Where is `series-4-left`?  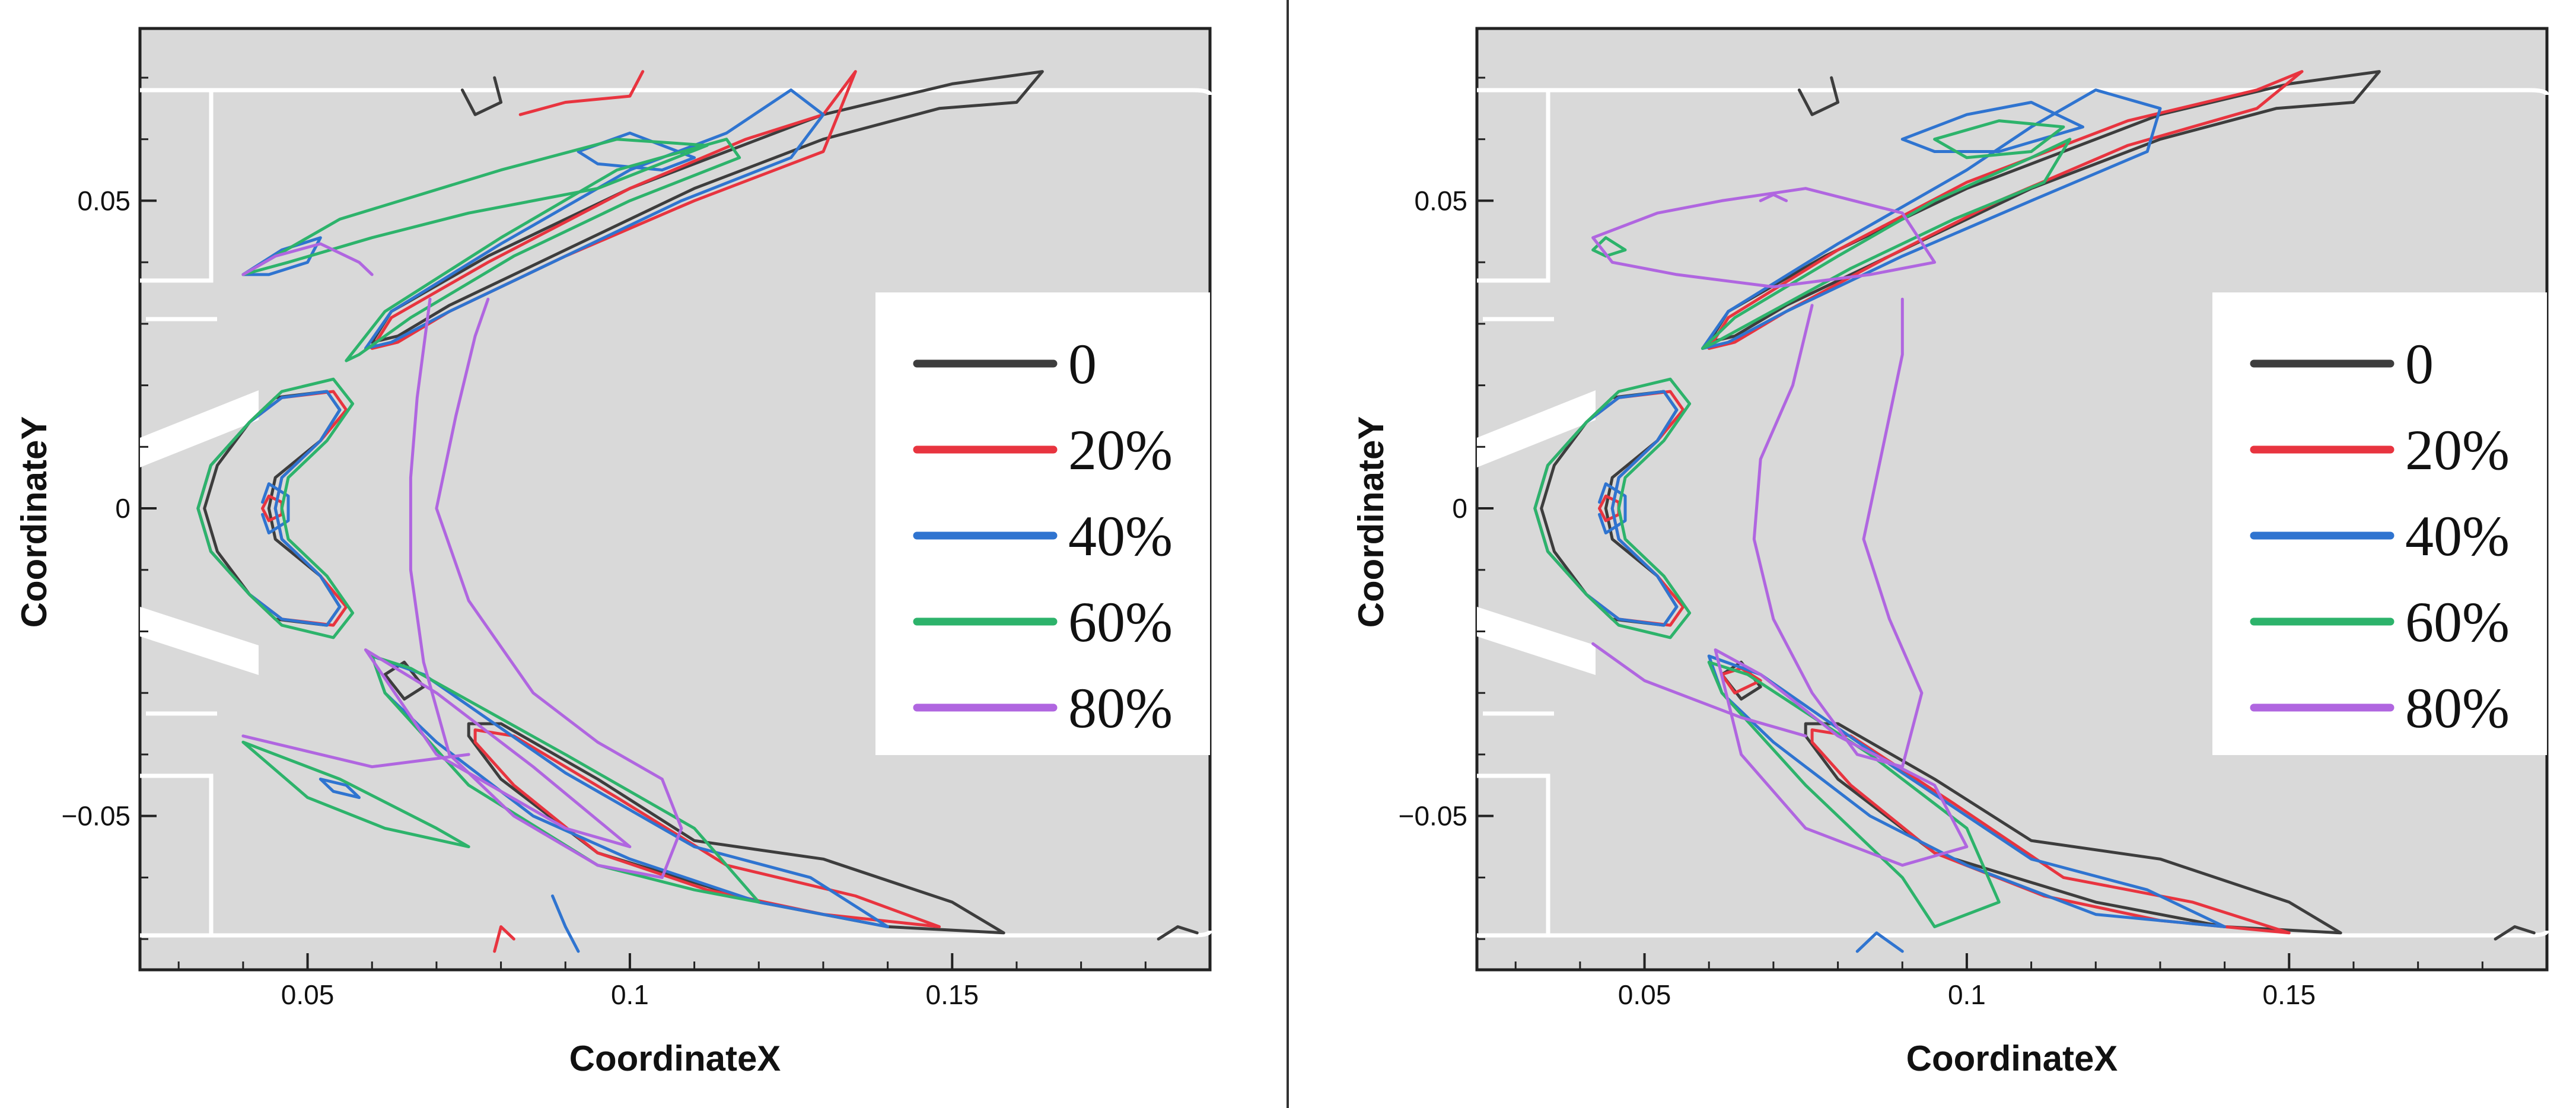 series-4-left is located at coordinates (462, 560).